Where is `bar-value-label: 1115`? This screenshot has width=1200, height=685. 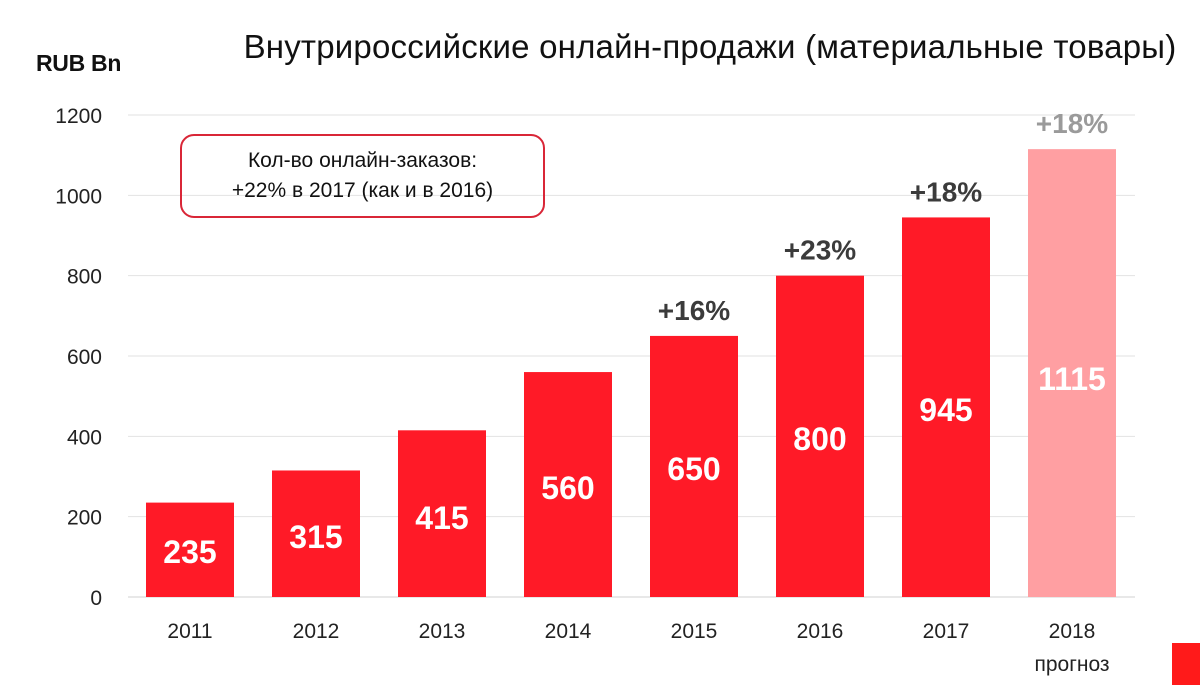
bar-value-label: 1115 is located at coordinates (1072, 379).